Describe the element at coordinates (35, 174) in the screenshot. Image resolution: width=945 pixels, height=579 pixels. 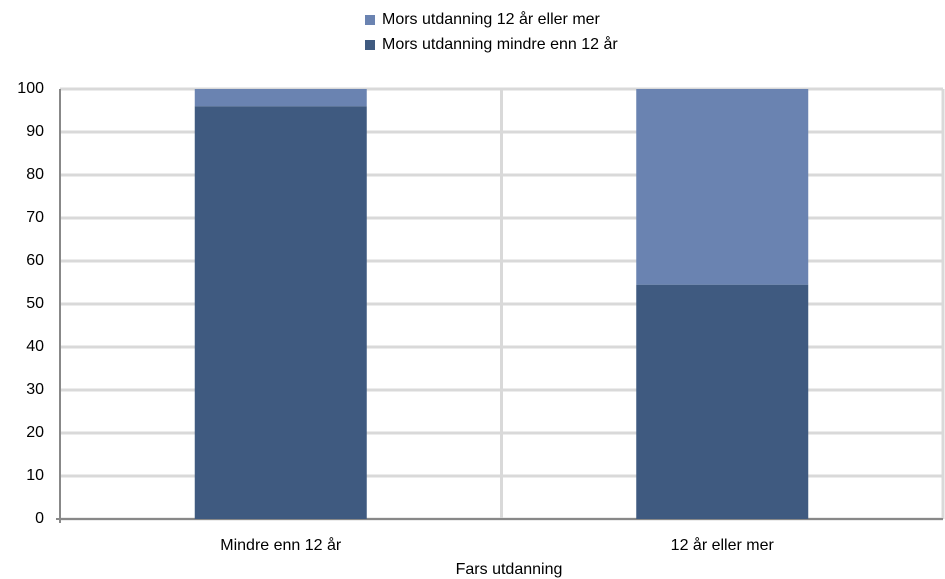
I see `y-tick-label: 80` at that location.